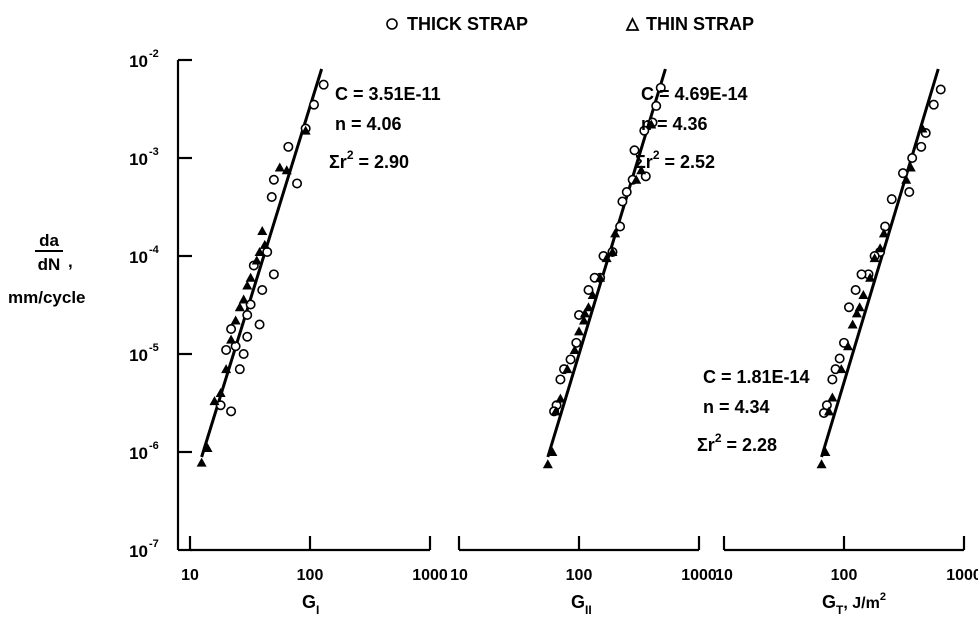 The width and height of the screenshot is (978, 625). I want to click on y-axis-unit: mm/cycle, so click(47, 297).